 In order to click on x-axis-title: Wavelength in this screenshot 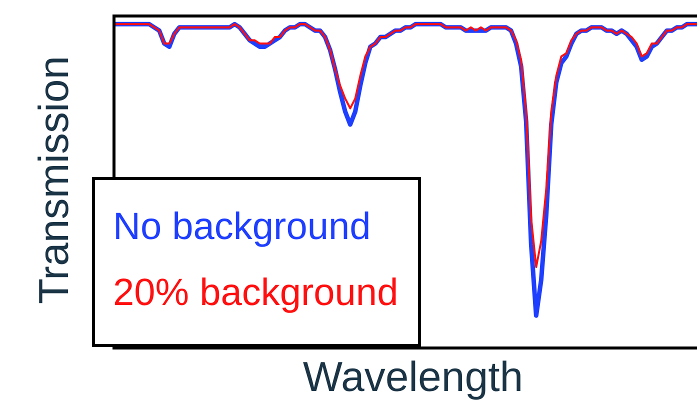, I will do `click(413, 377)`.